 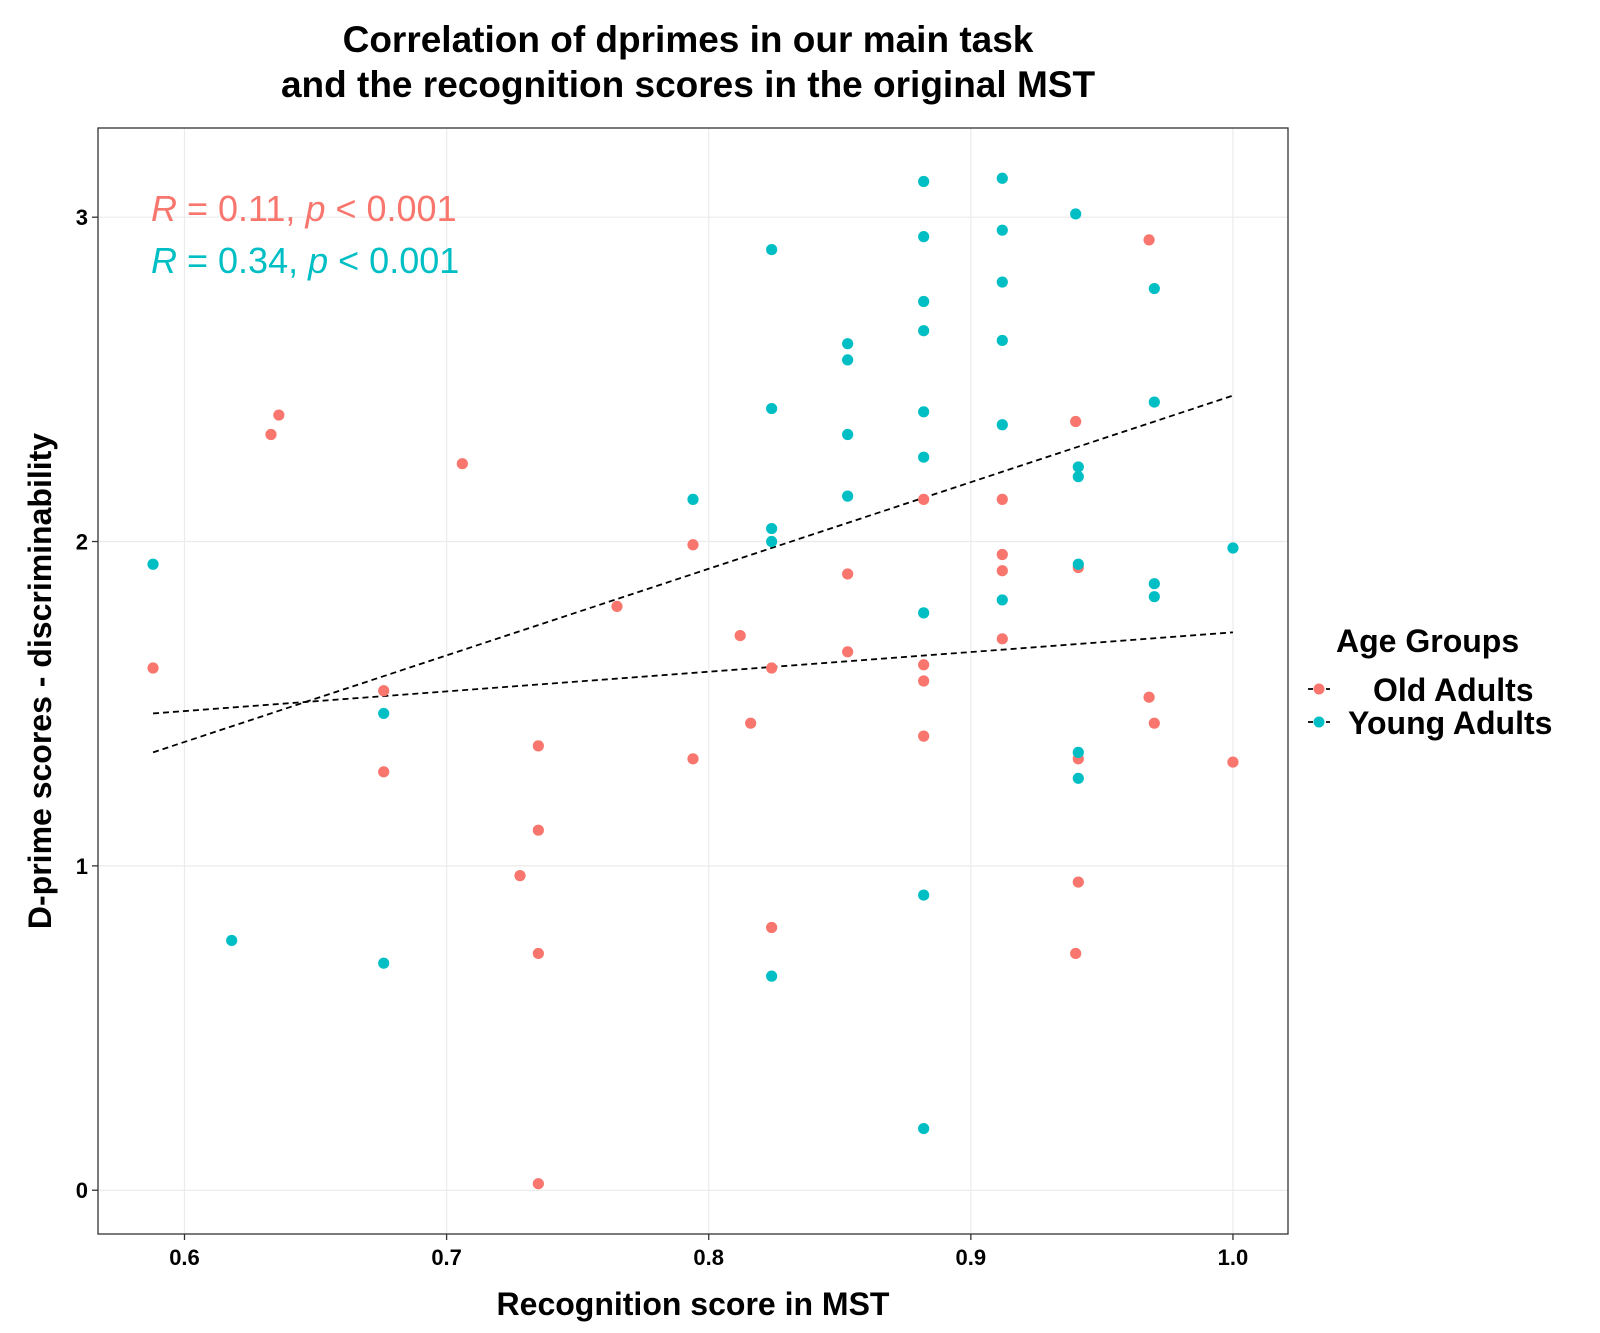 I want to click on x-tick-label: 1.0, so click(x=1233, y=1257).